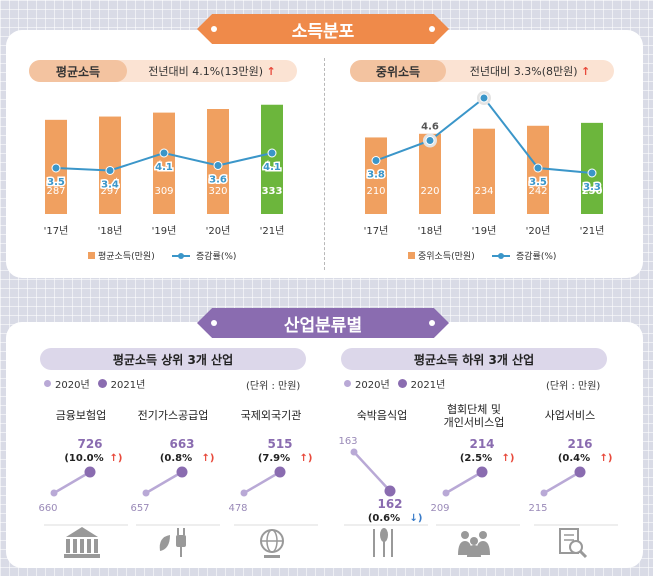 The image size is (653, 576). I want to click on avg-income-label: 평균소득, so click(78, 71).